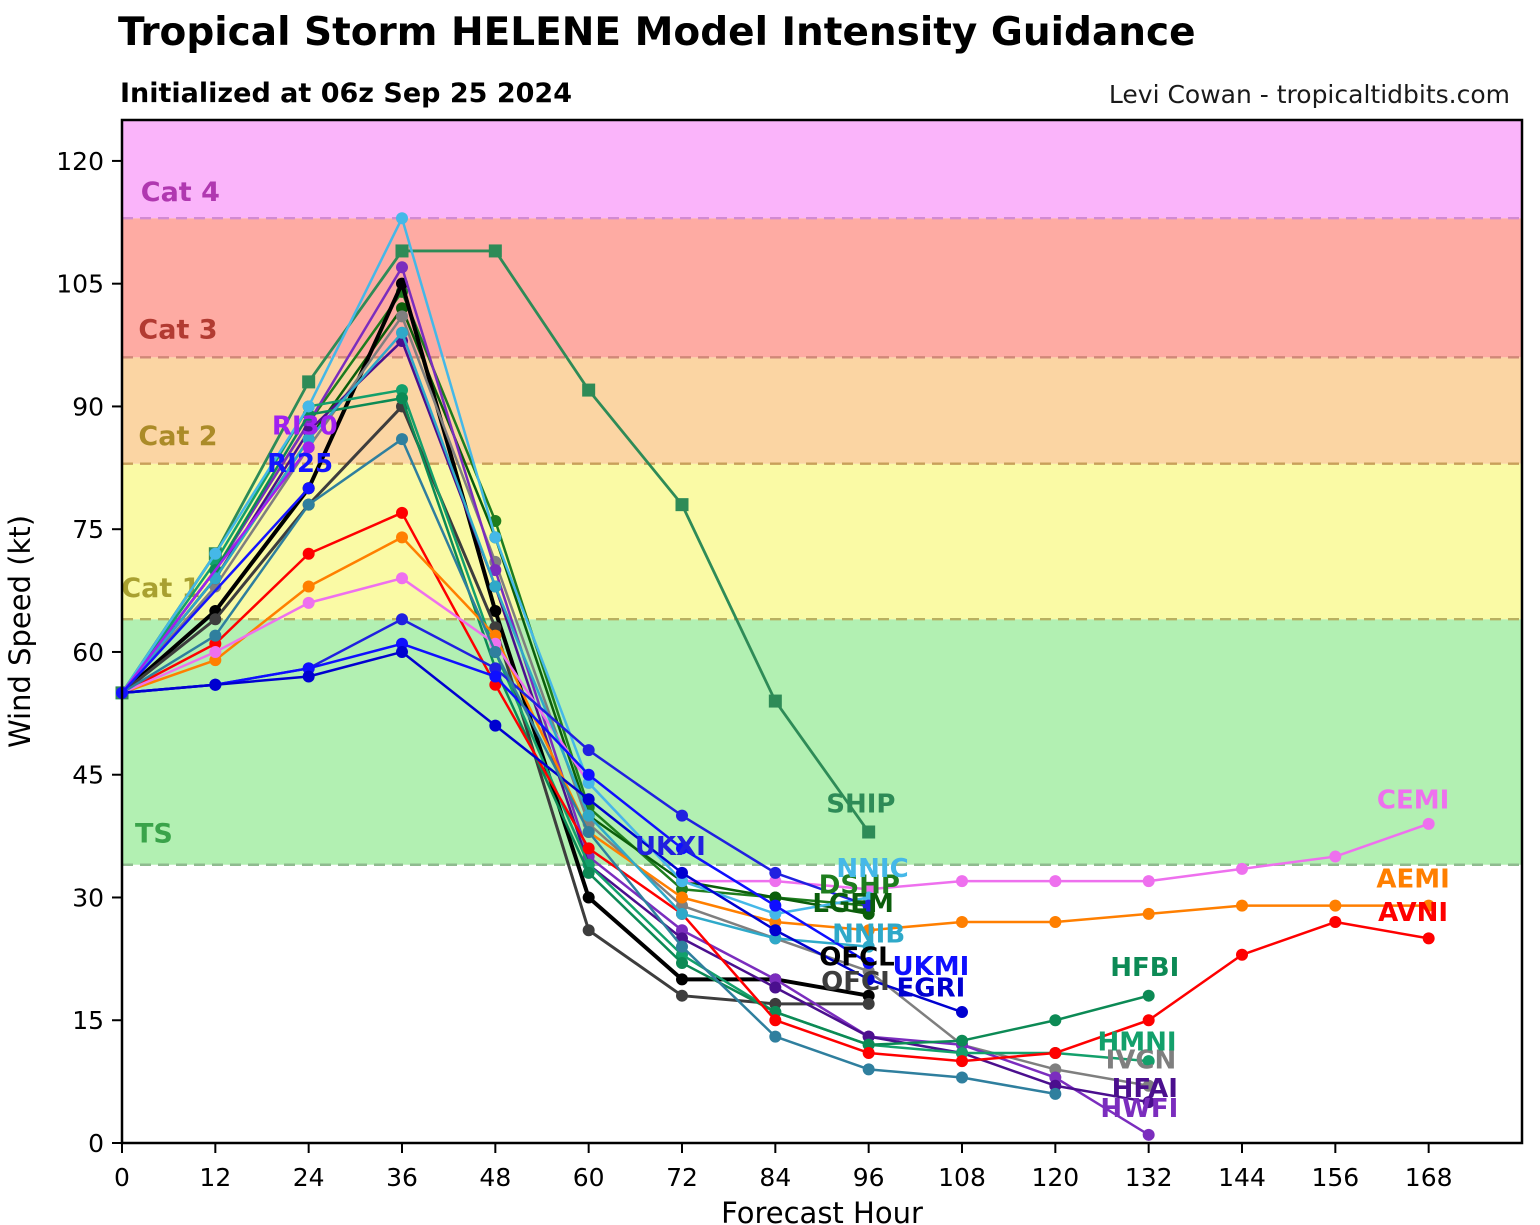 The image size is (1540, 1225). Describe the element at coordinates (215, 570) in the screenshot. I see `series-line-ri30` at that location.